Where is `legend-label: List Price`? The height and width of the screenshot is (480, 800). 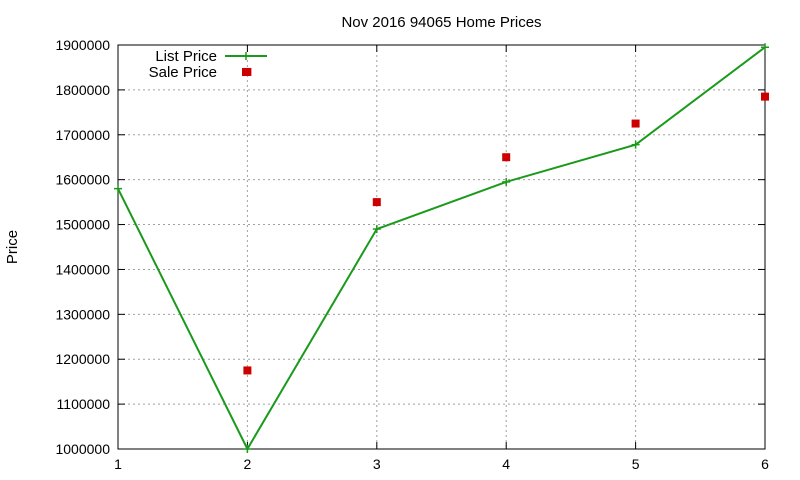 legend-label: List Price is located at coordinates (186, 56).